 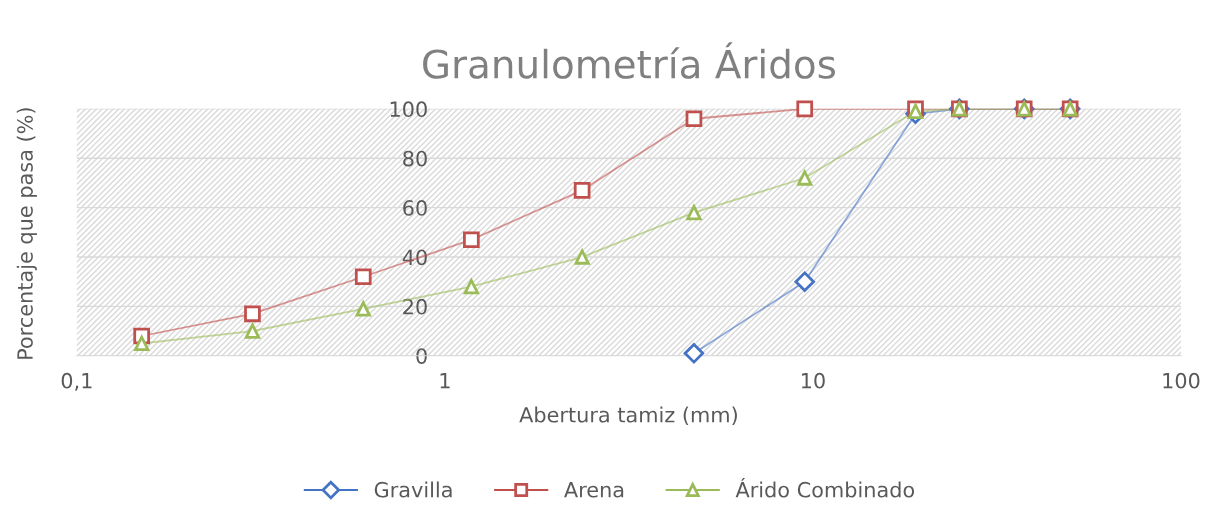 I want to click on legend-label: Arena, so click(x=594, y=490).